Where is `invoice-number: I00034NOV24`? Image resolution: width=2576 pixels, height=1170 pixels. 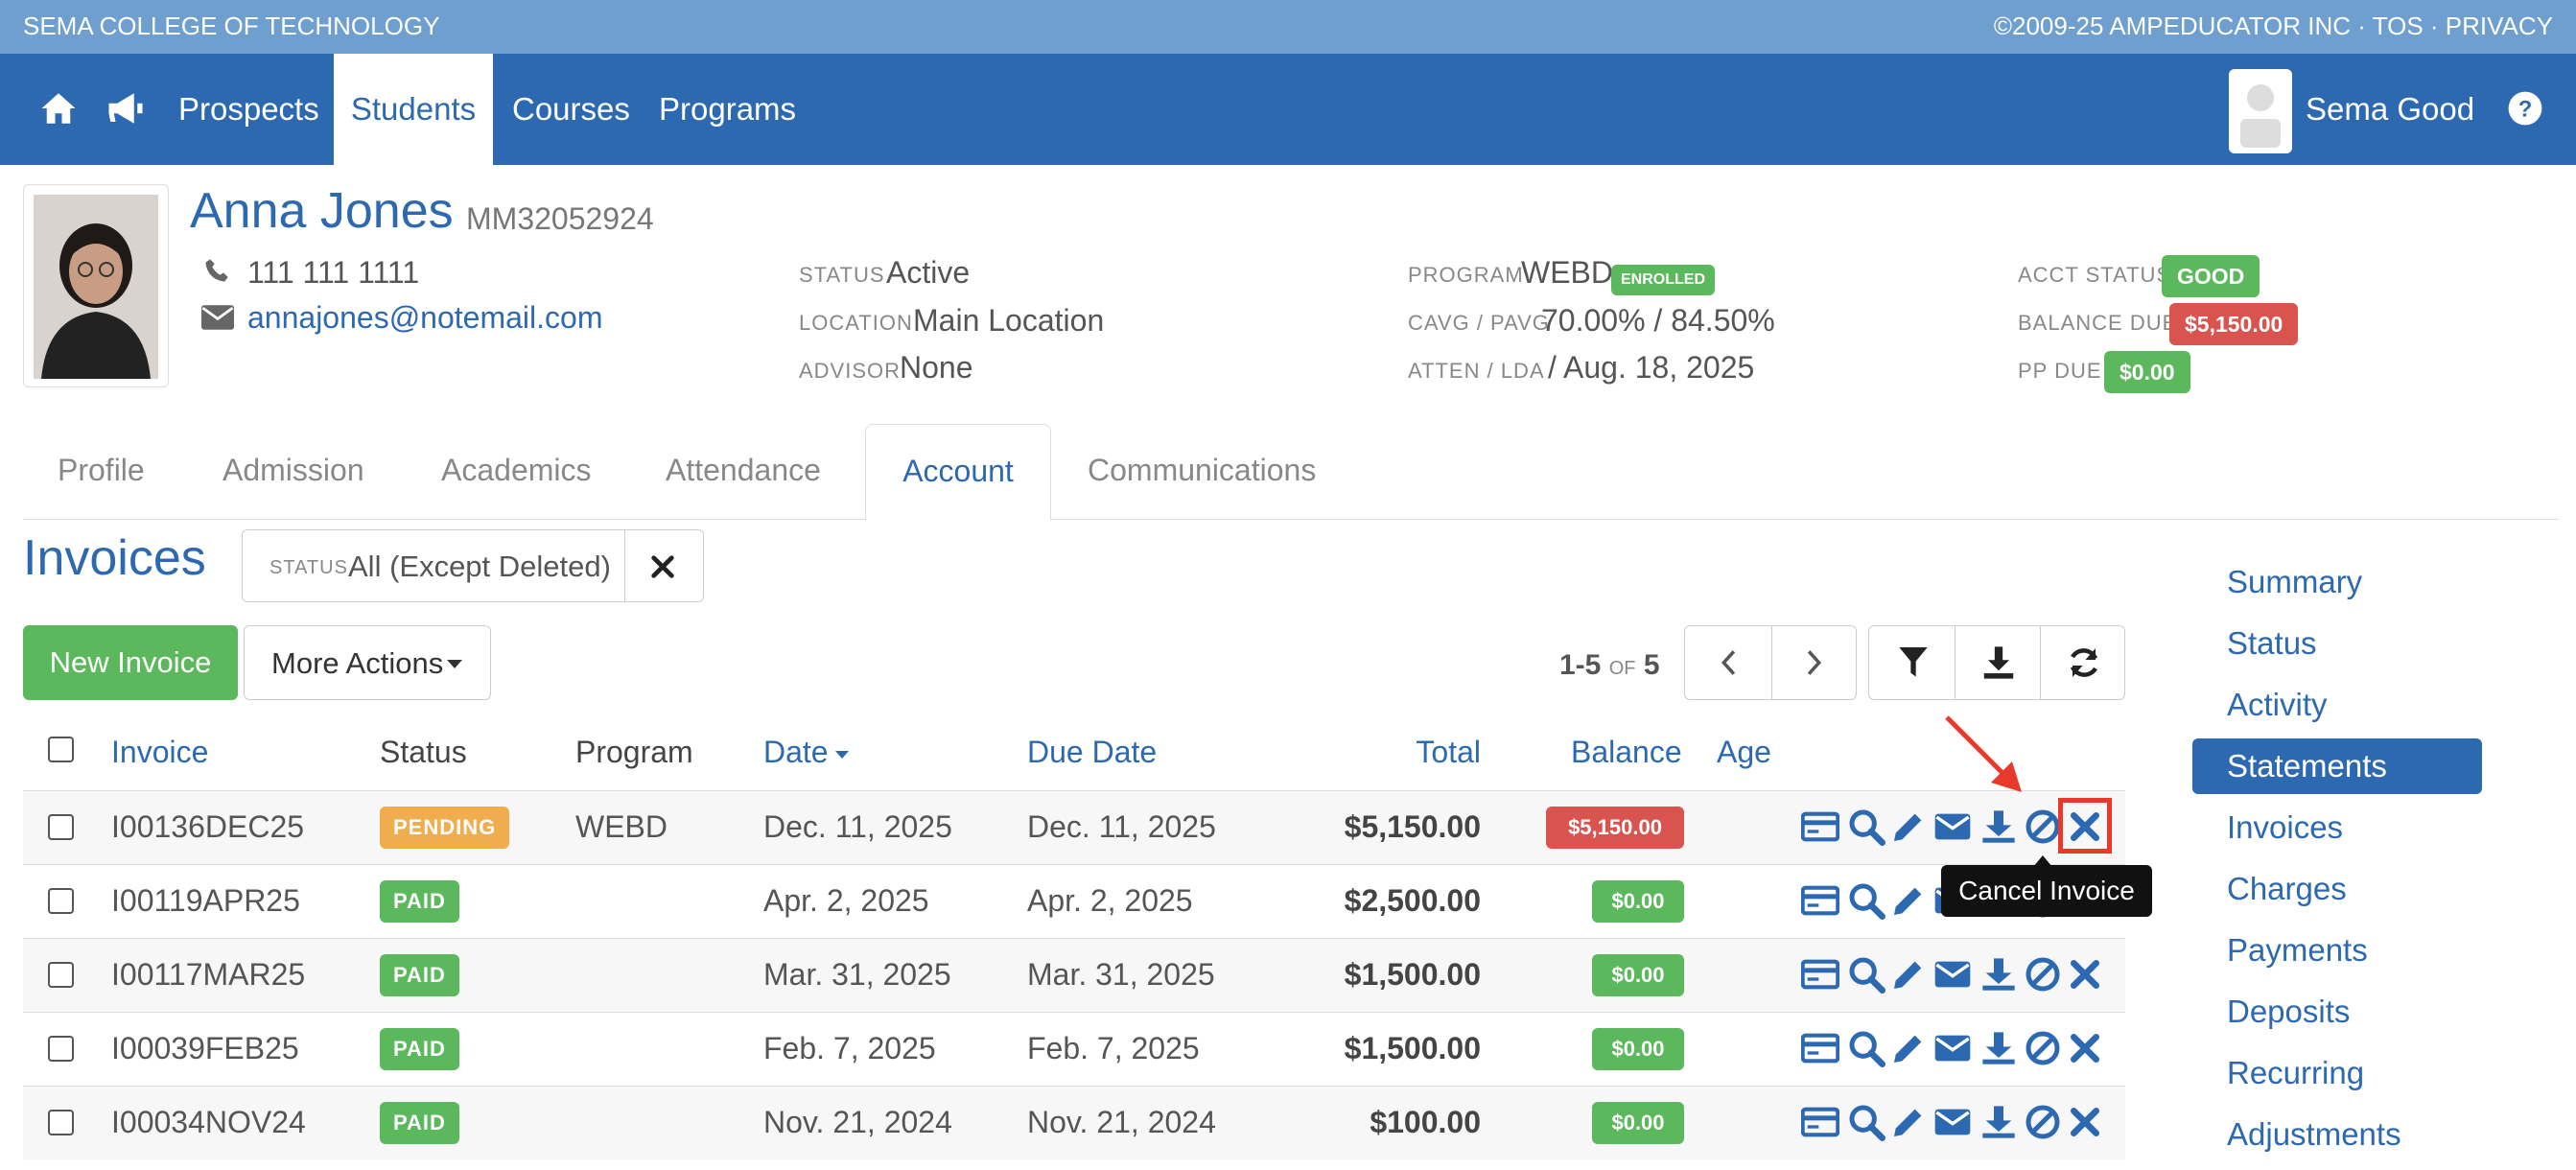
invoice-number: I00034NOV24 is located at coordinates (208, 1122).